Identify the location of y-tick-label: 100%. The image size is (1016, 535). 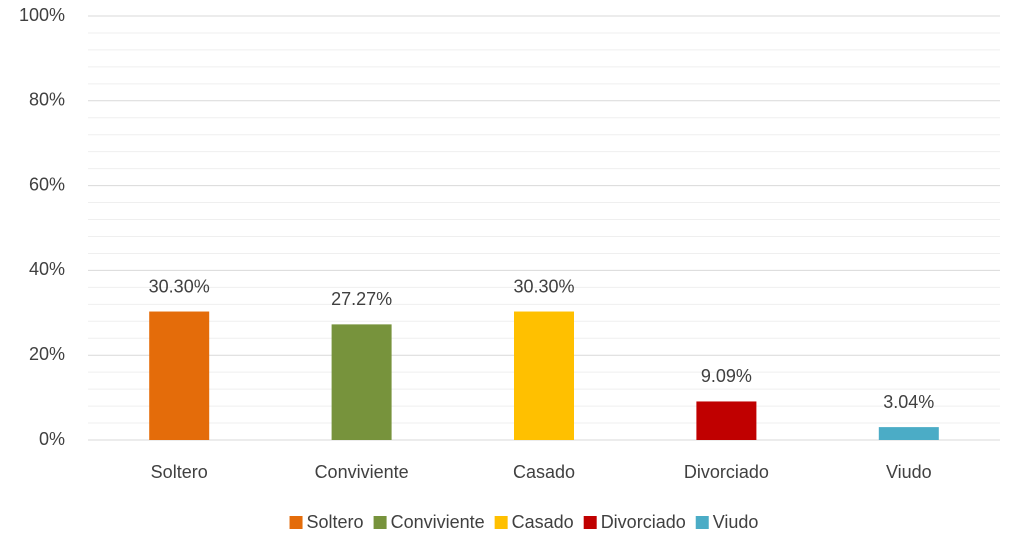
(42, 15).